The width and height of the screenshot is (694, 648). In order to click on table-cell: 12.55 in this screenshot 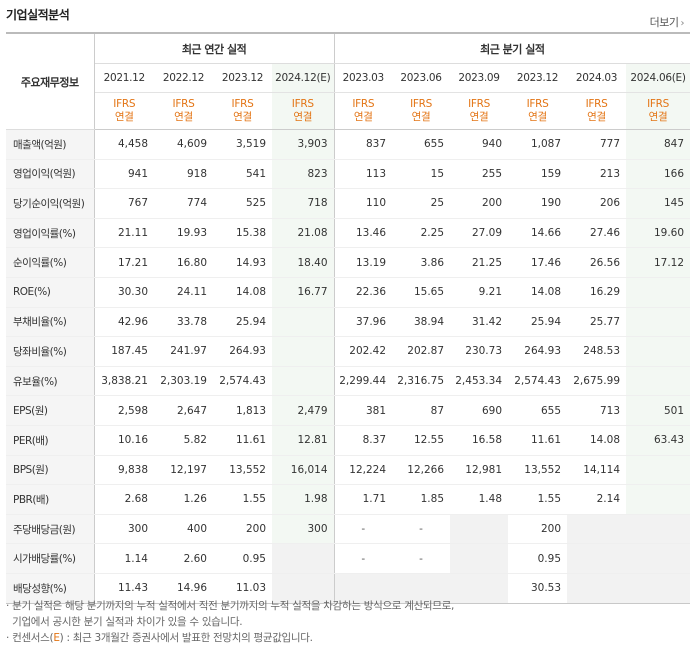, I will do `click(421, 440)`.